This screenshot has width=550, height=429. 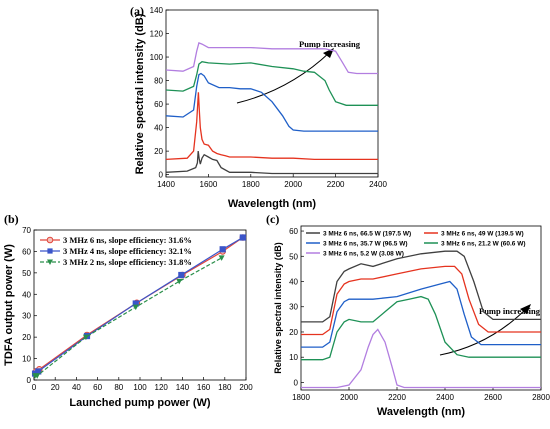 What do you see at coordinates (293, 282) in the screenshot?
I see `y-tick-label-c: 40` at bounding box center [293, 282].